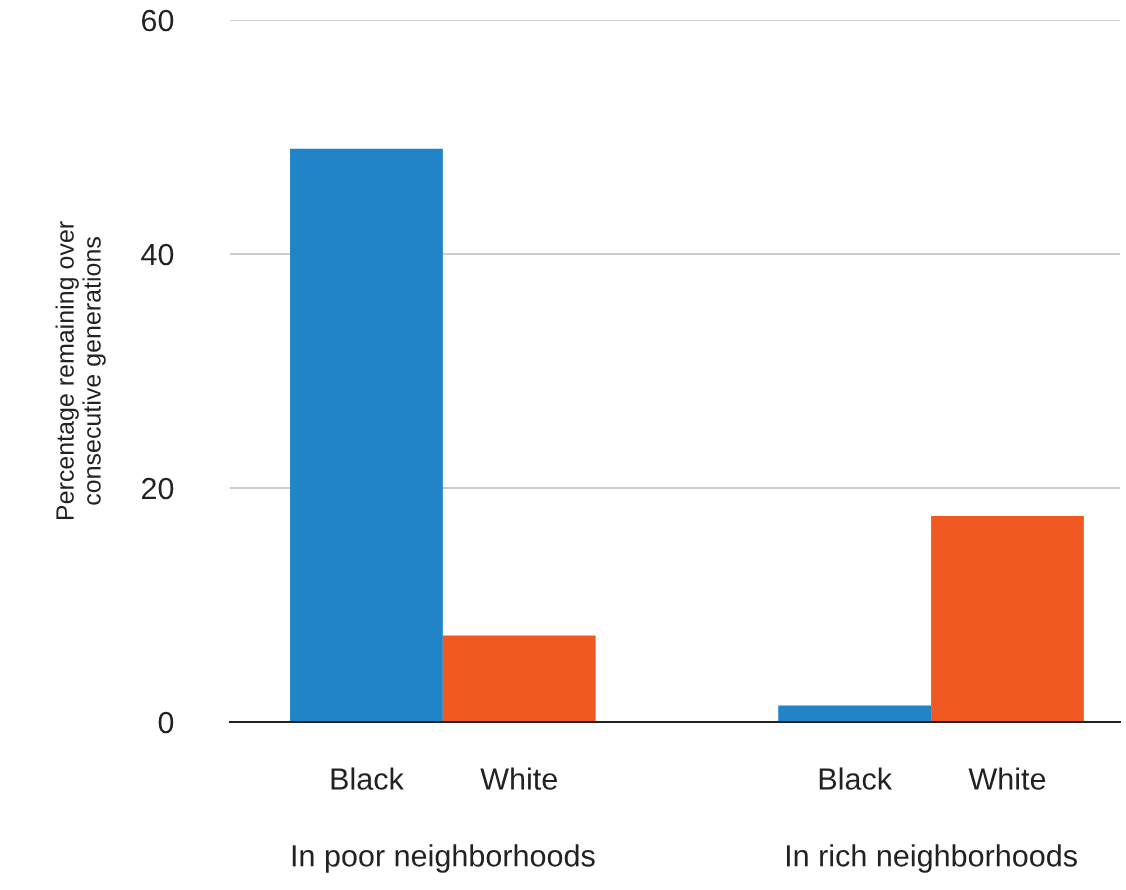 The width and height of the screenshot is (1126, 890). Describe the element at coordinates (931, 858) in the screenshot. I see `x-tick-label: In rich neighborhoods` at that location.